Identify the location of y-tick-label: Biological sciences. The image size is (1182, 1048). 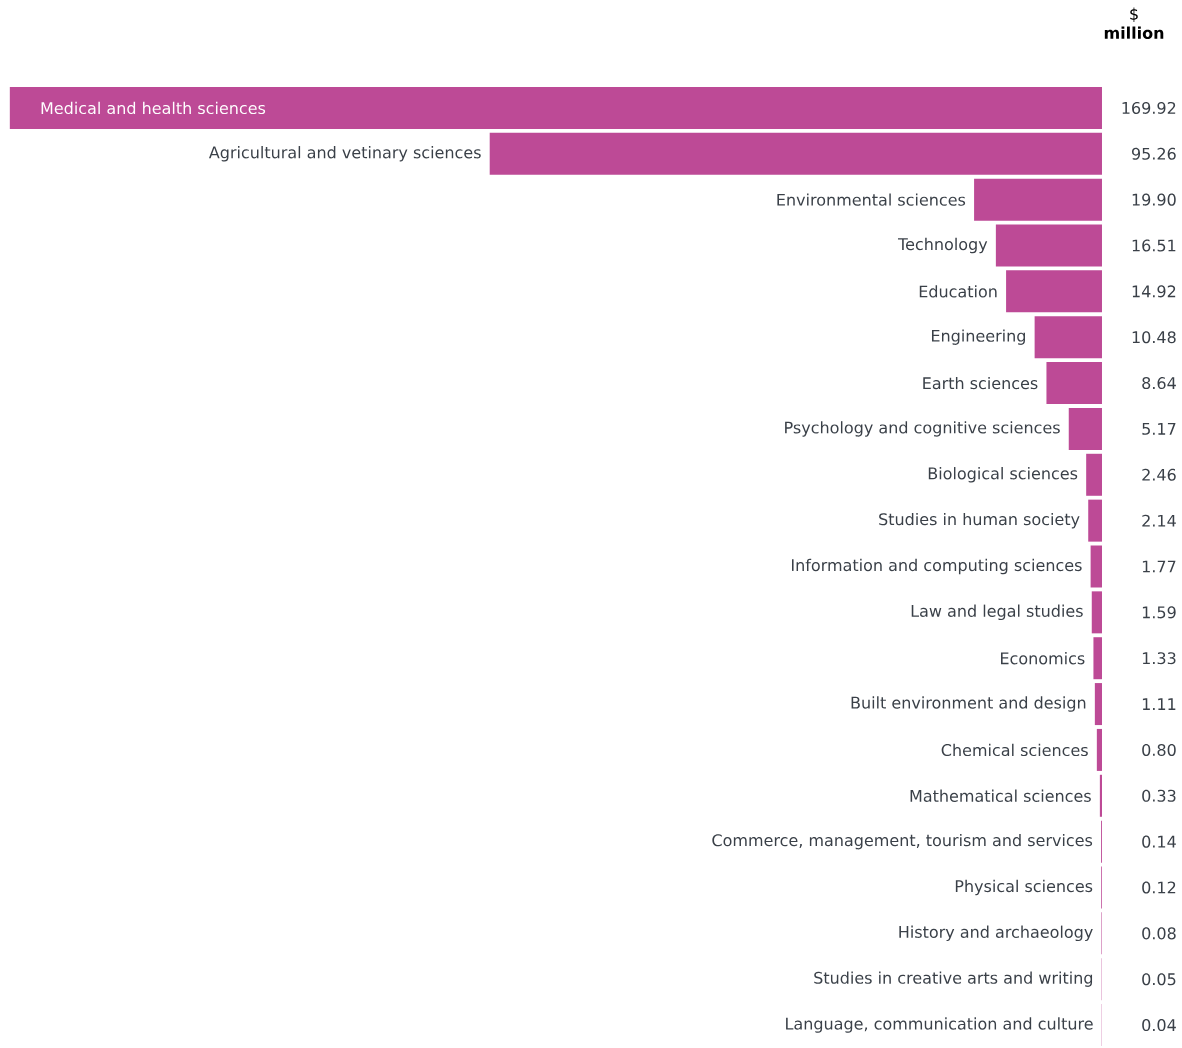
(1003, 475).